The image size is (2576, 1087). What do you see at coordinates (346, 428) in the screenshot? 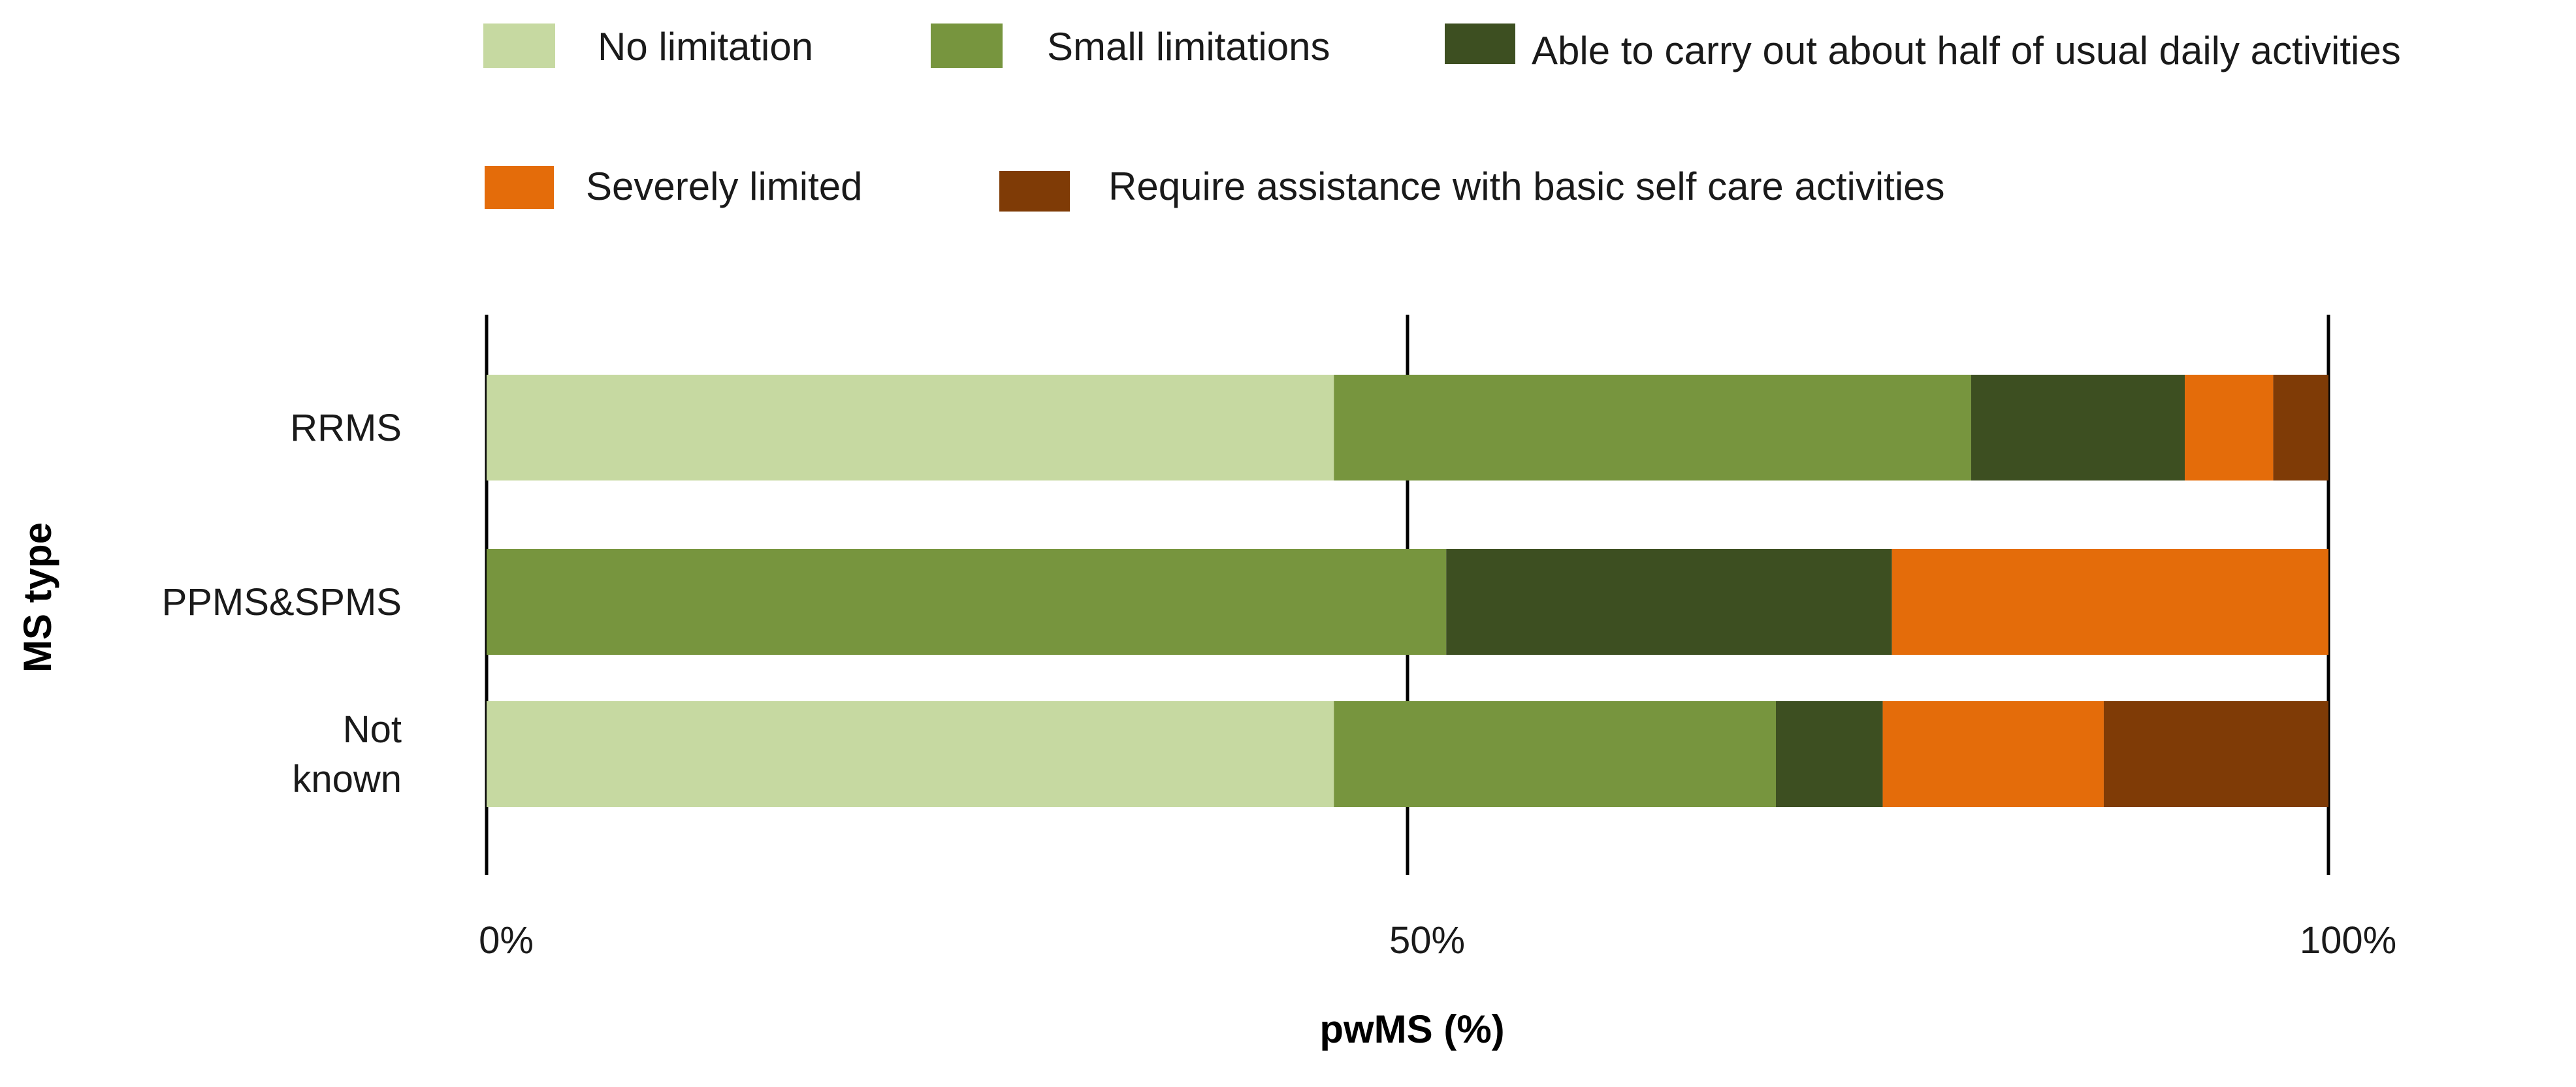
I see `category-label-rrms: RRMS` at bounding box center [346, 428].